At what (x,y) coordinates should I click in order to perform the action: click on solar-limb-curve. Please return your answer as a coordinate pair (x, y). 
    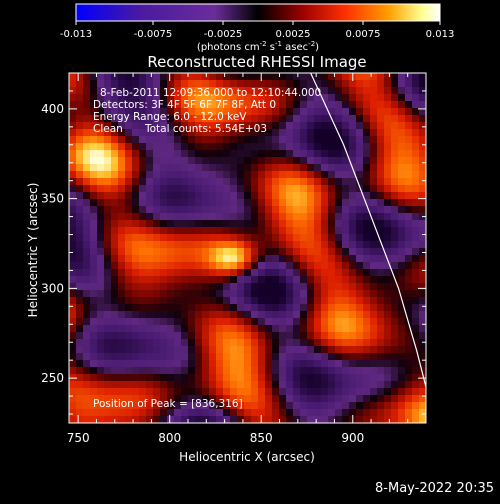
    Looking at the image, I should click on (368, 230).